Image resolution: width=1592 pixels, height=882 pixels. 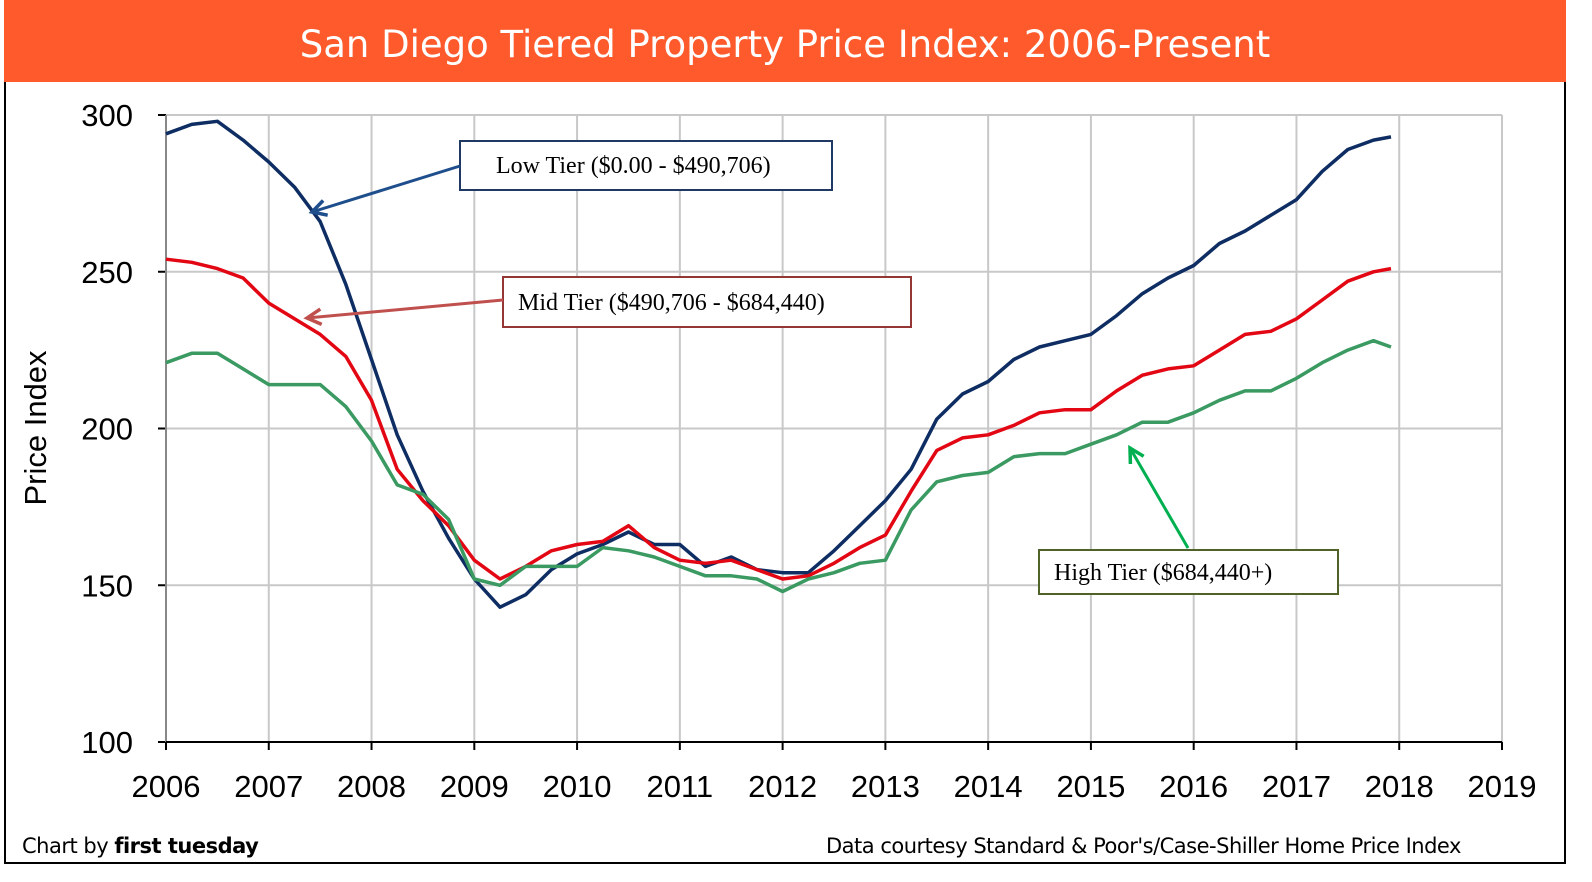 I want to click on high-tier-callout-box, so click(x=1188, y=572).